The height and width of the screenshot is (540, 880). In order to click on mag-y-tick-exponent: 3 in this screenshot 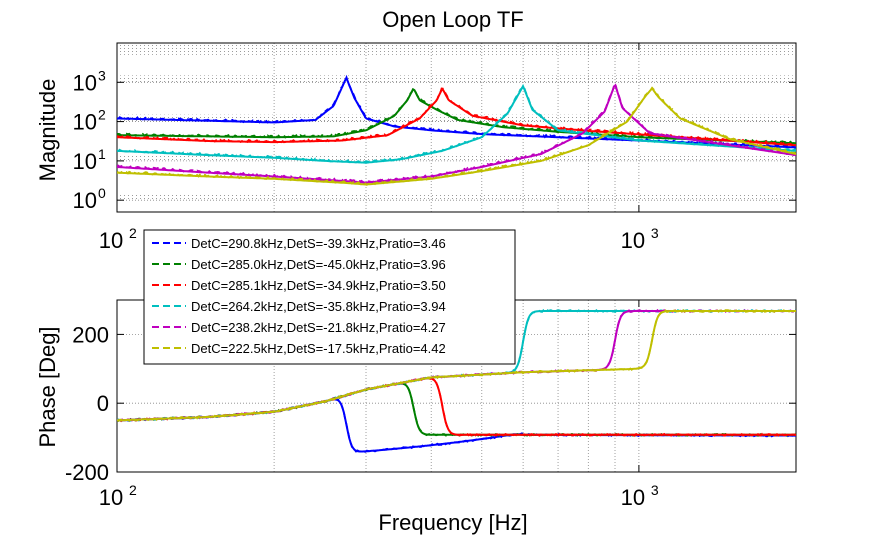, I will do `click(102, 75)`.